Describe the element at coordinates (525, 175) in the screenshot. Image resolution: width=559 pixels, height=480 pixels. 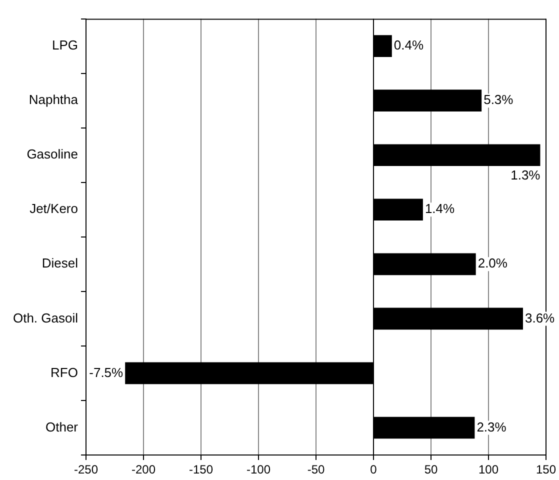
I see `annotation: 1.3%` at that location.